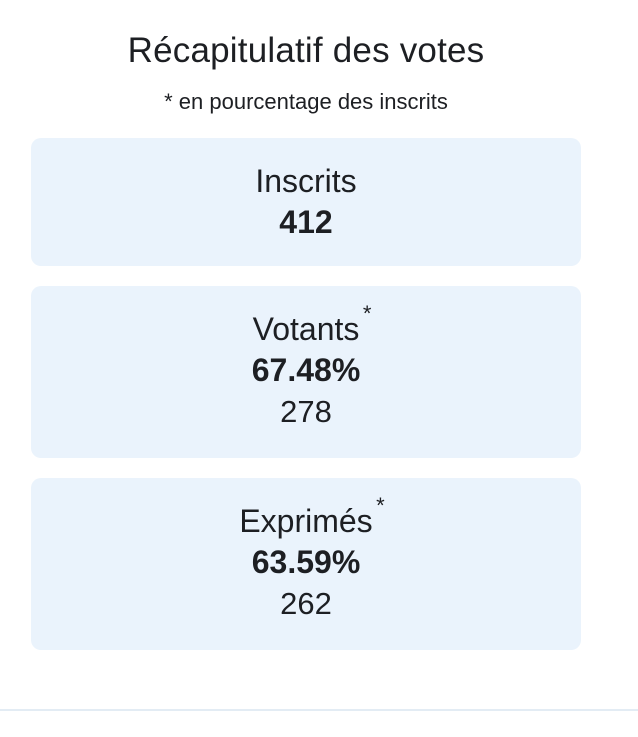 The image size is (638, 737). Describe the element at coordinates (367, 313) in the screenshot. I see `votants-asterisk: *` at that location.